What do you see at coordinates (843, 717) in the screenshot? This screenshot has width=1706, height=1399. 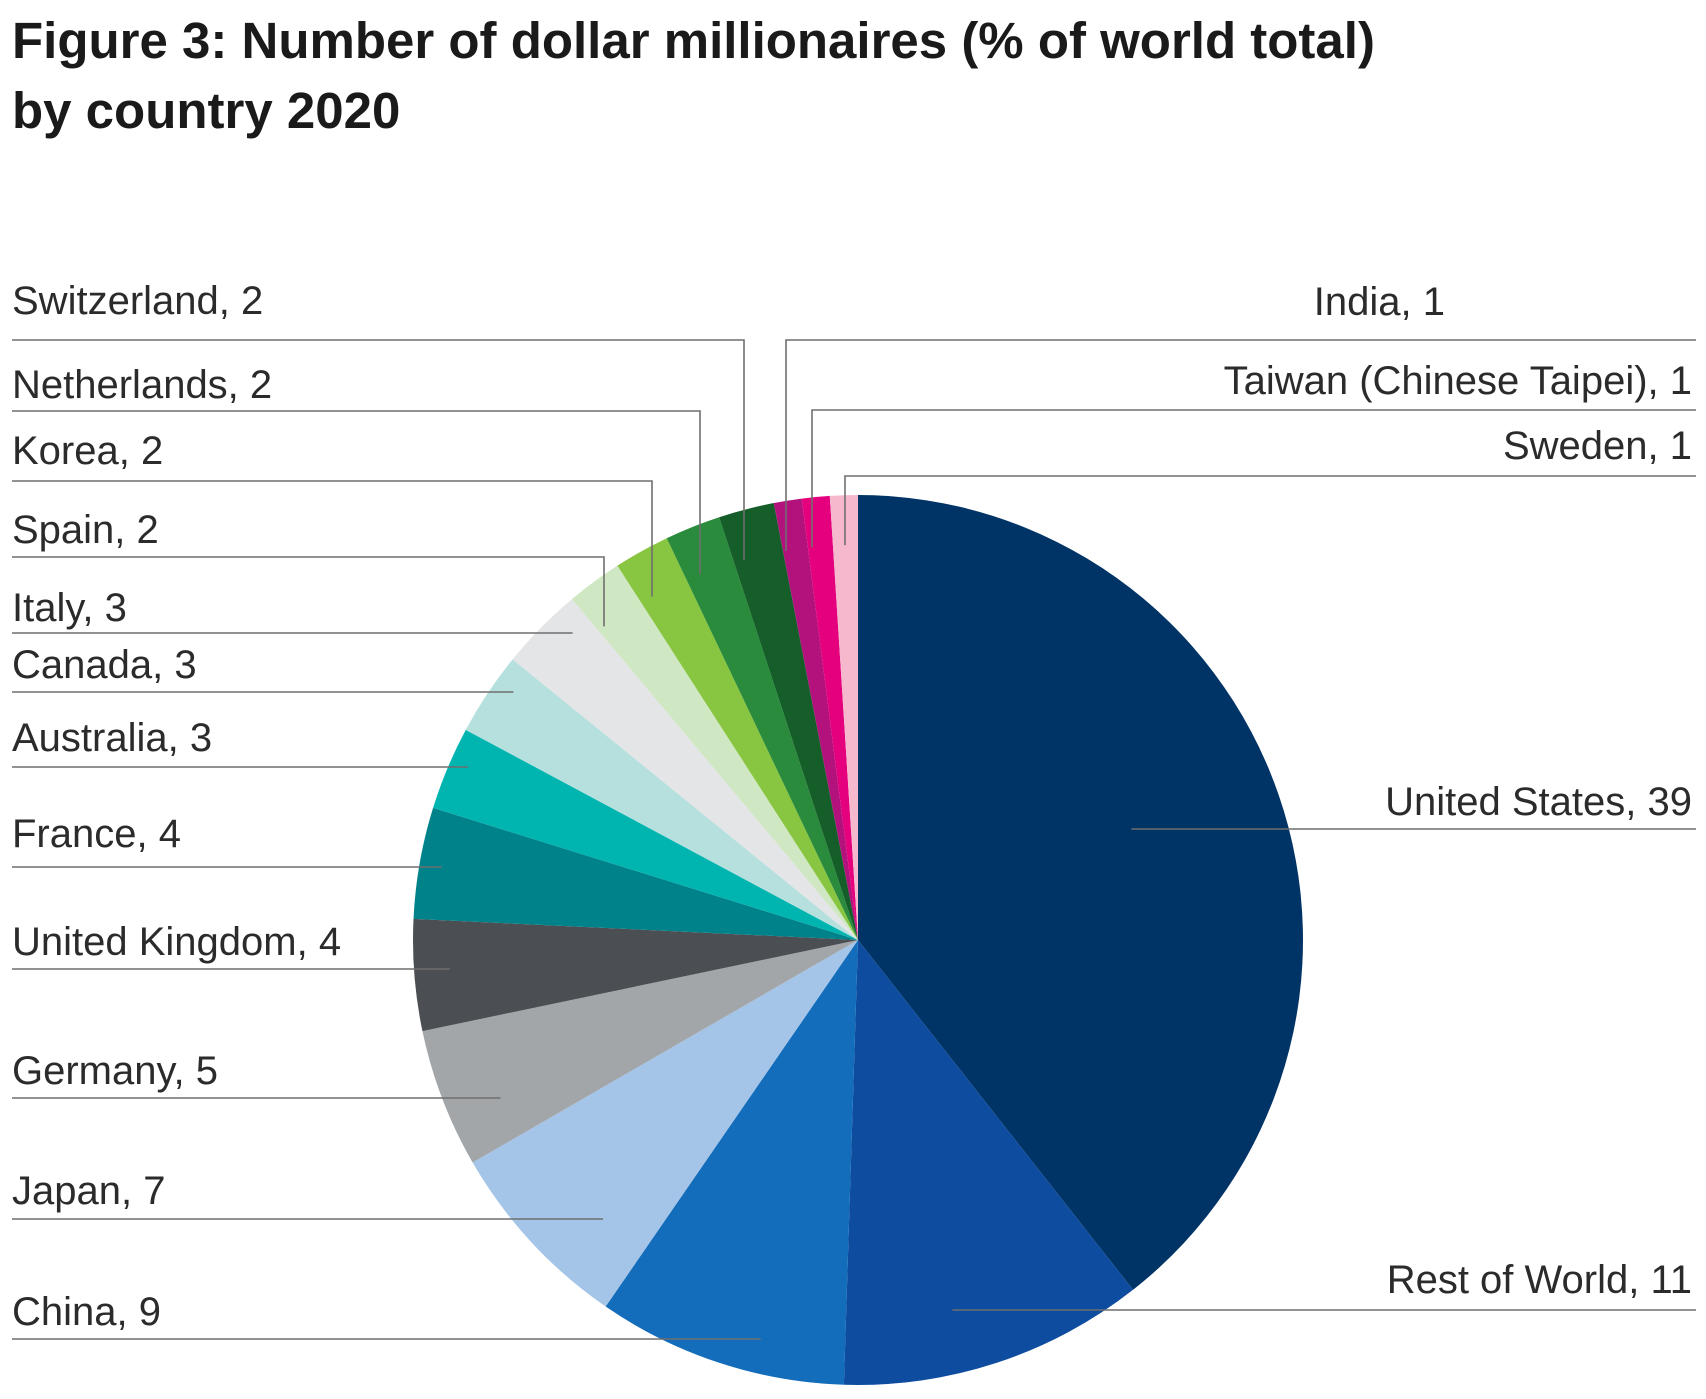 I see `pie-slice-sweden` at bounding box center [843, 717].